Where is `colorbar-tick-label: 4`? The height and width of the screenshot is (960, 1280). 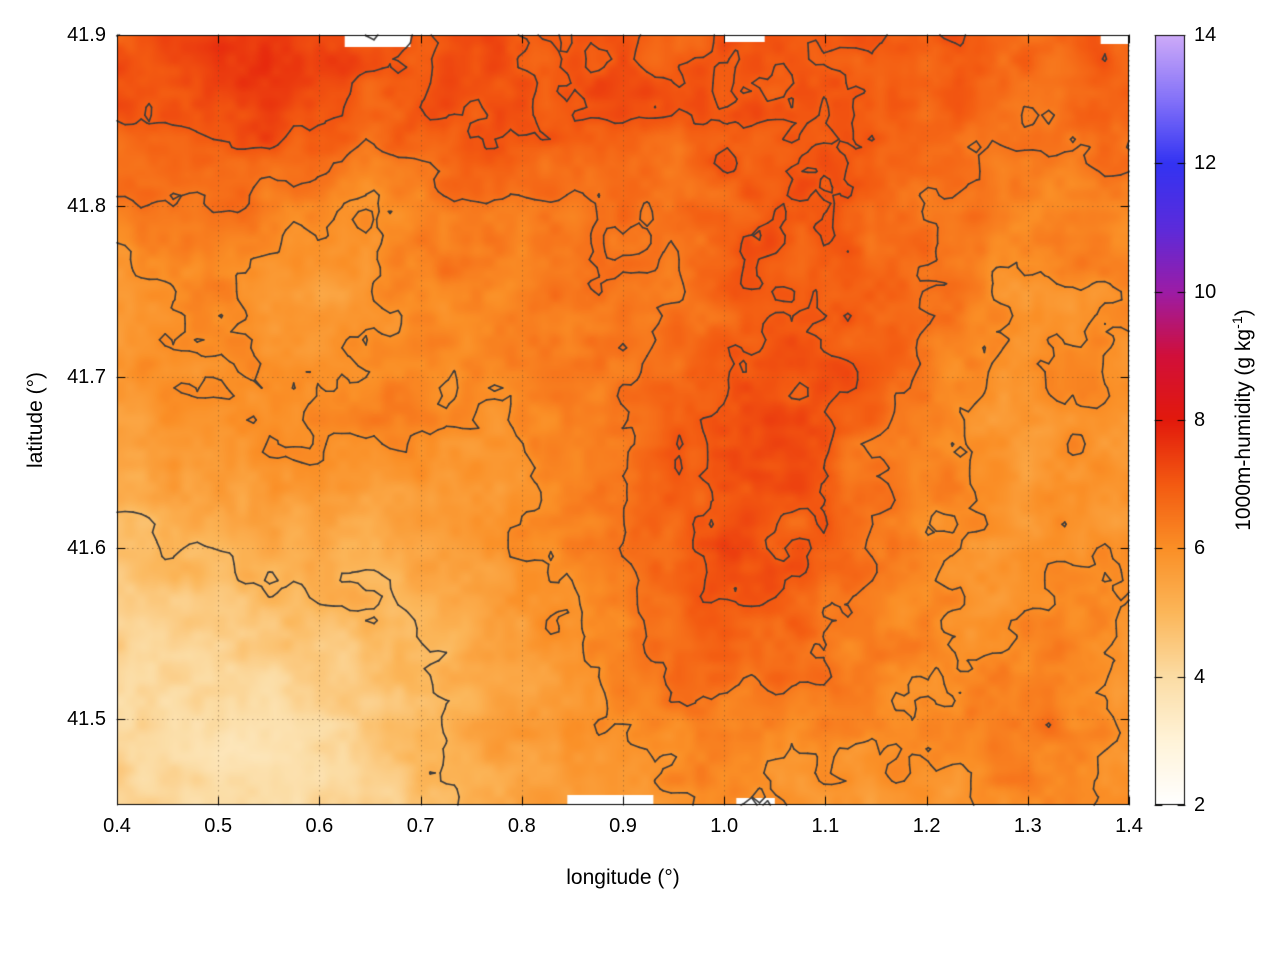
colorbar-tick-label: 4 is located at coordinates (1200, 676).